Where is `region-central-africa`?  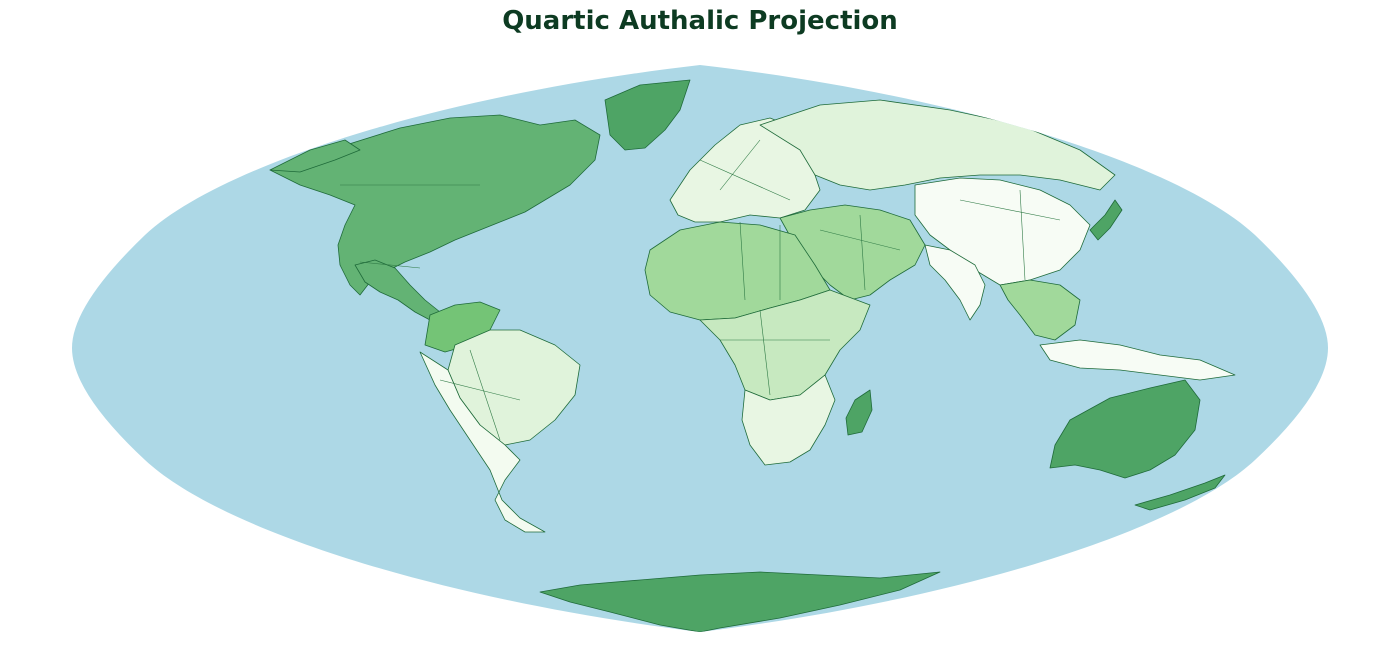 region-central-africa is located at coordinates (785, 345).